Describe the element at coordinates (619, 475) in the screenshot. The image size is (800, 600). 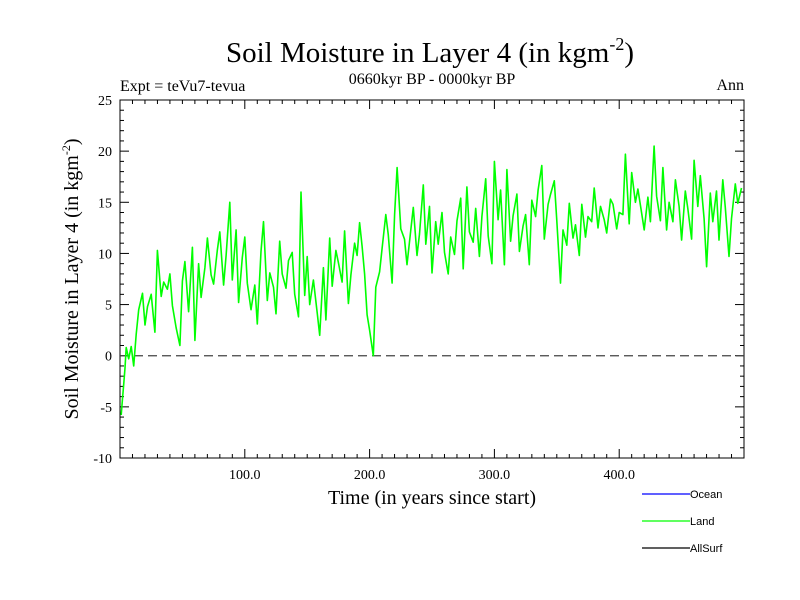
I see `x-tick-label: 400.0` at that location.